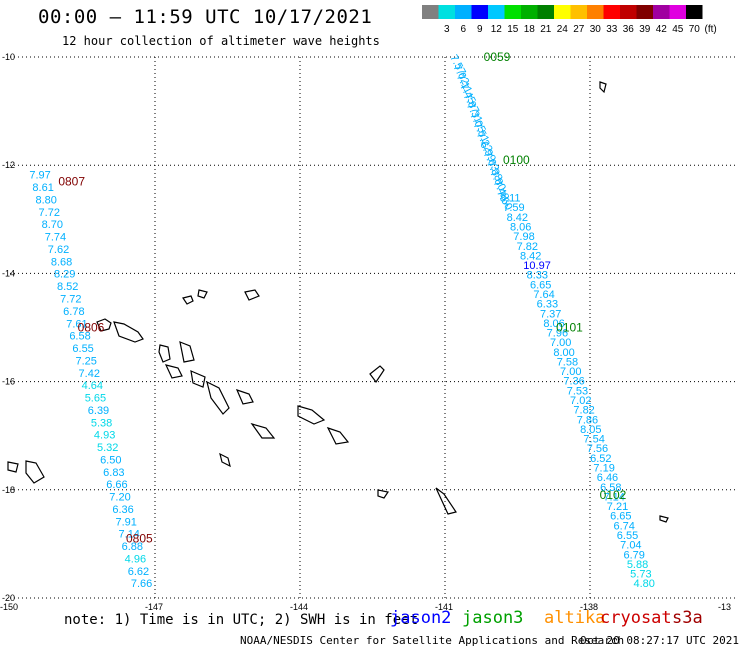  What do you see at coordinates (89, 374) in the screenshot?
I see `wave-height-value: 7.42` at bounding box center [89, 374].